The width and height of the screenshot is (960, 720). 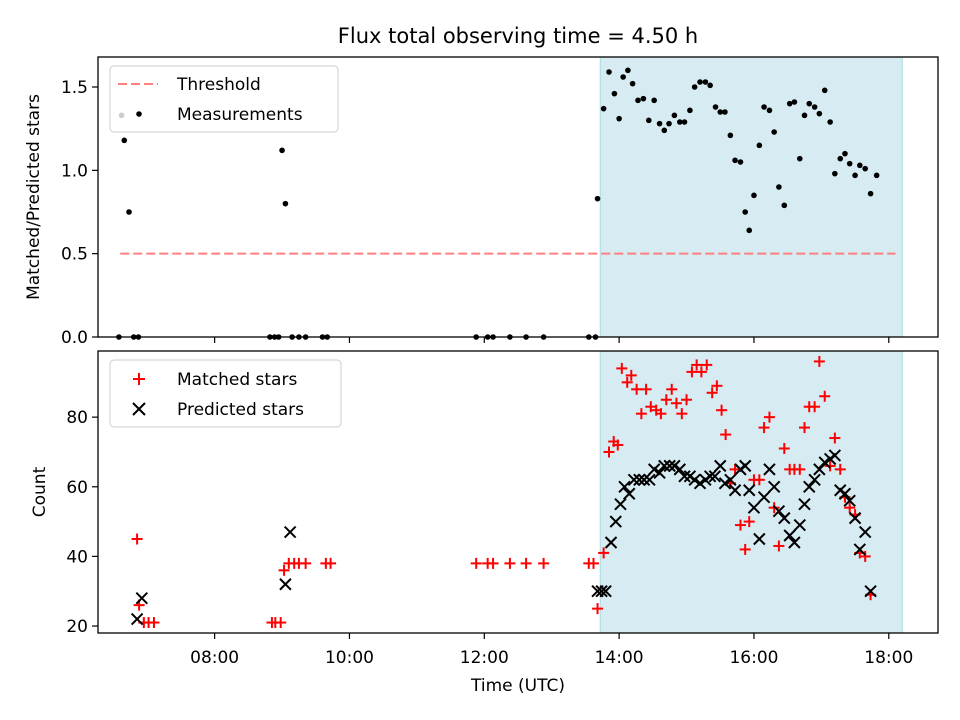 I want to click on bottom-y-axis-label: Count, so click(x=40, y=491).